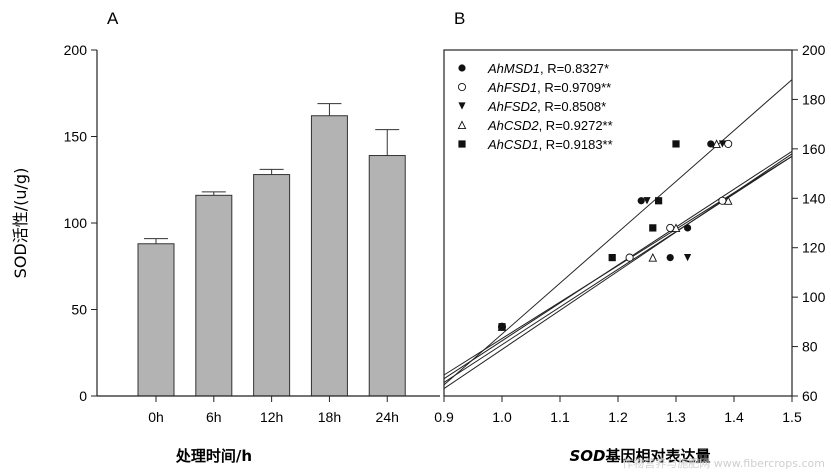  What do you see at coordinates (156, 417) in the screenshot?
I see `panel-a-x-tick-label: 0h` at bounding box center [156, 417].